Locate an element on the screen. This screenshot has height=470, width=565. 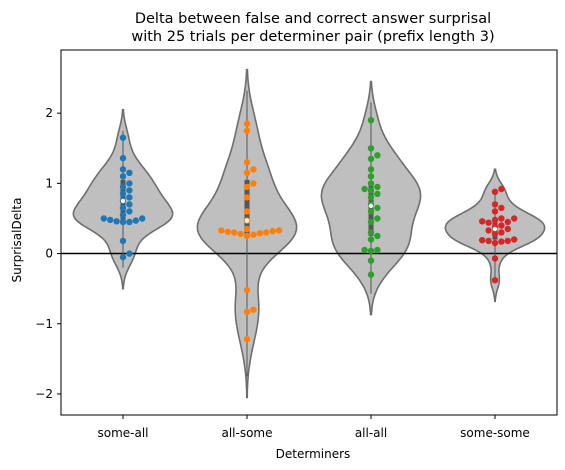
x-tick-label-all-some: all-some is located at coordinates (246, 433).